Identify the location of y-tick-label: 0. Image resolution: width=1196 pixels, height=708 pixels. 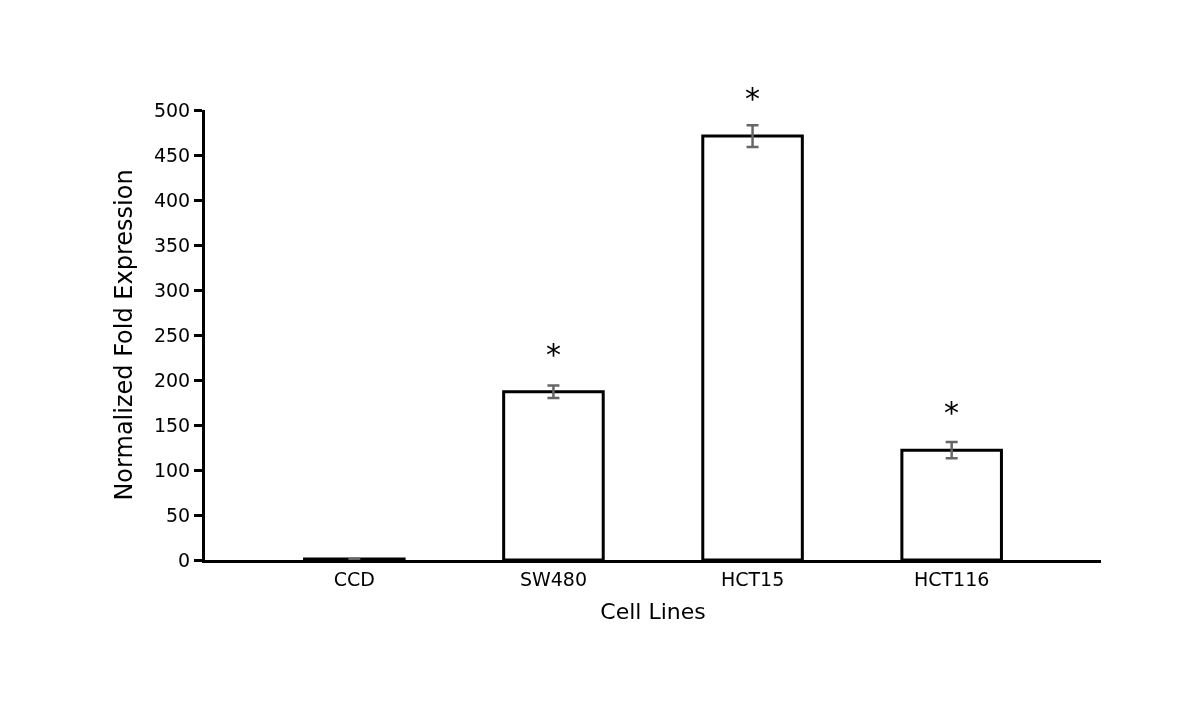
(184, 559).